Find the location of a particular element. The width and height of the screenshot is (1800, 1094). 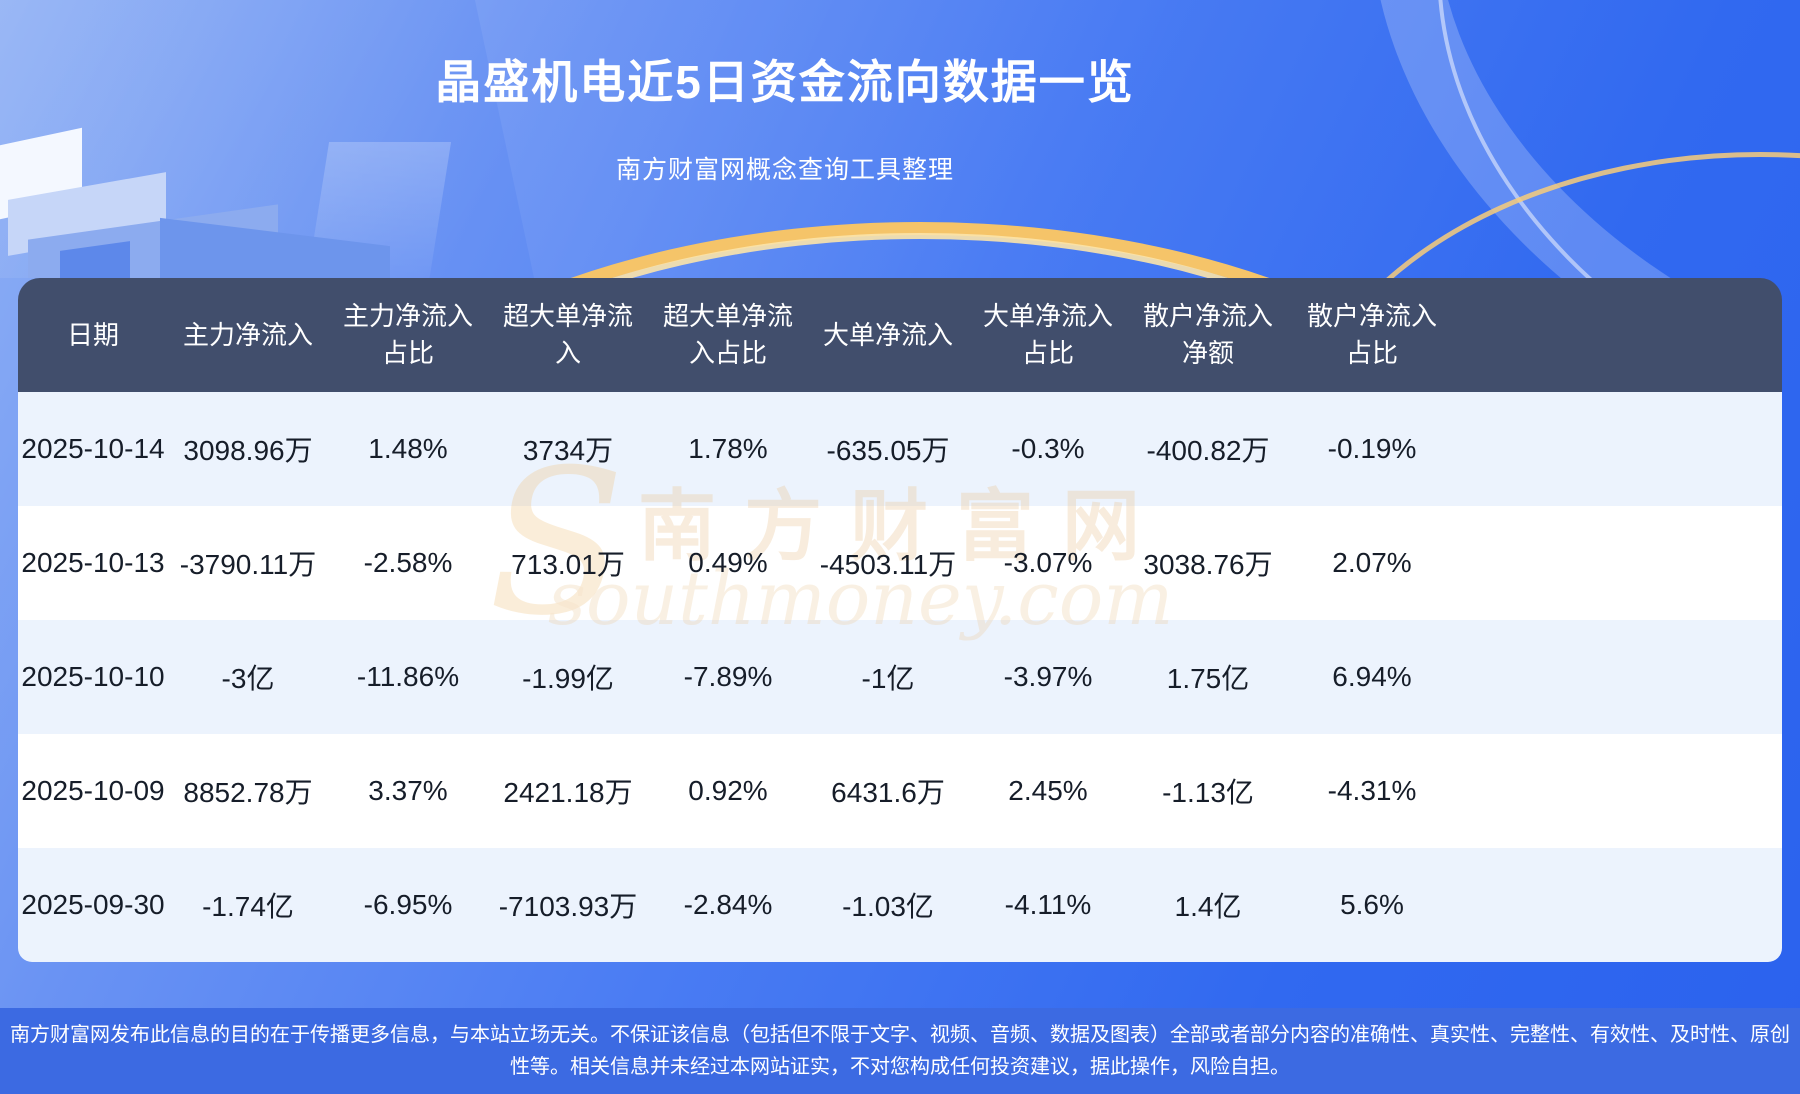

column-header: 超大单净流 入 is located at coordinates (567, 334).